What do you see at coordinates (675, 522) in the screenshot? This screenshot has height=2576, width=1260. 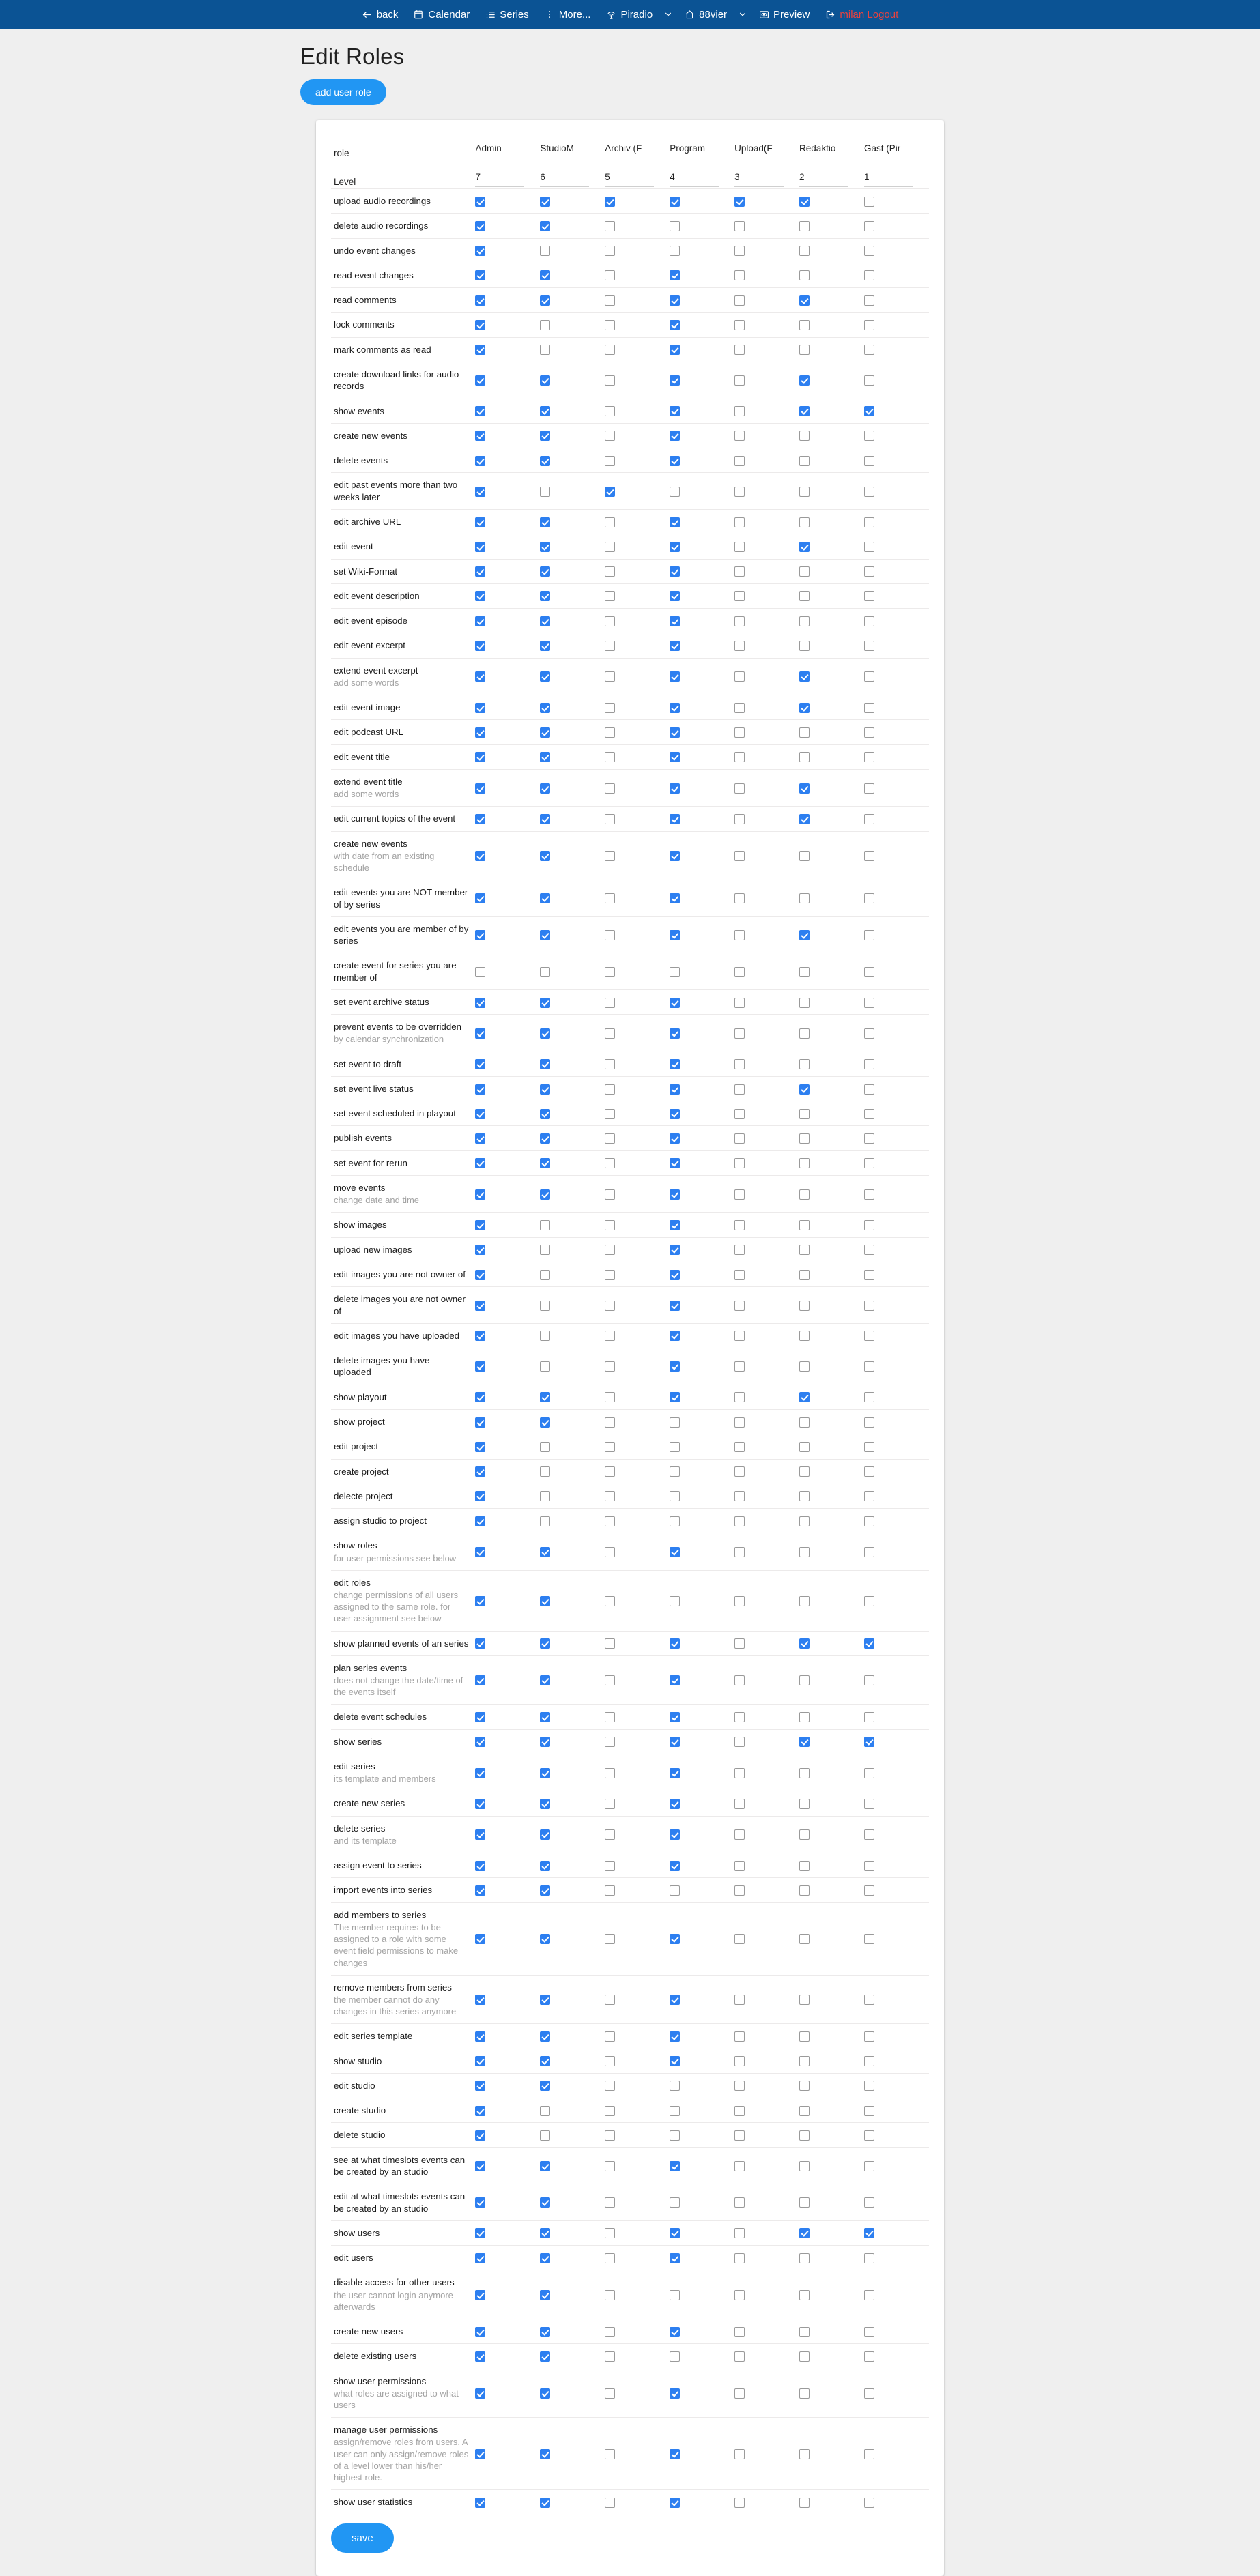 I see `permission-checkbox-r12-c3` at bounding box center [675, 522].